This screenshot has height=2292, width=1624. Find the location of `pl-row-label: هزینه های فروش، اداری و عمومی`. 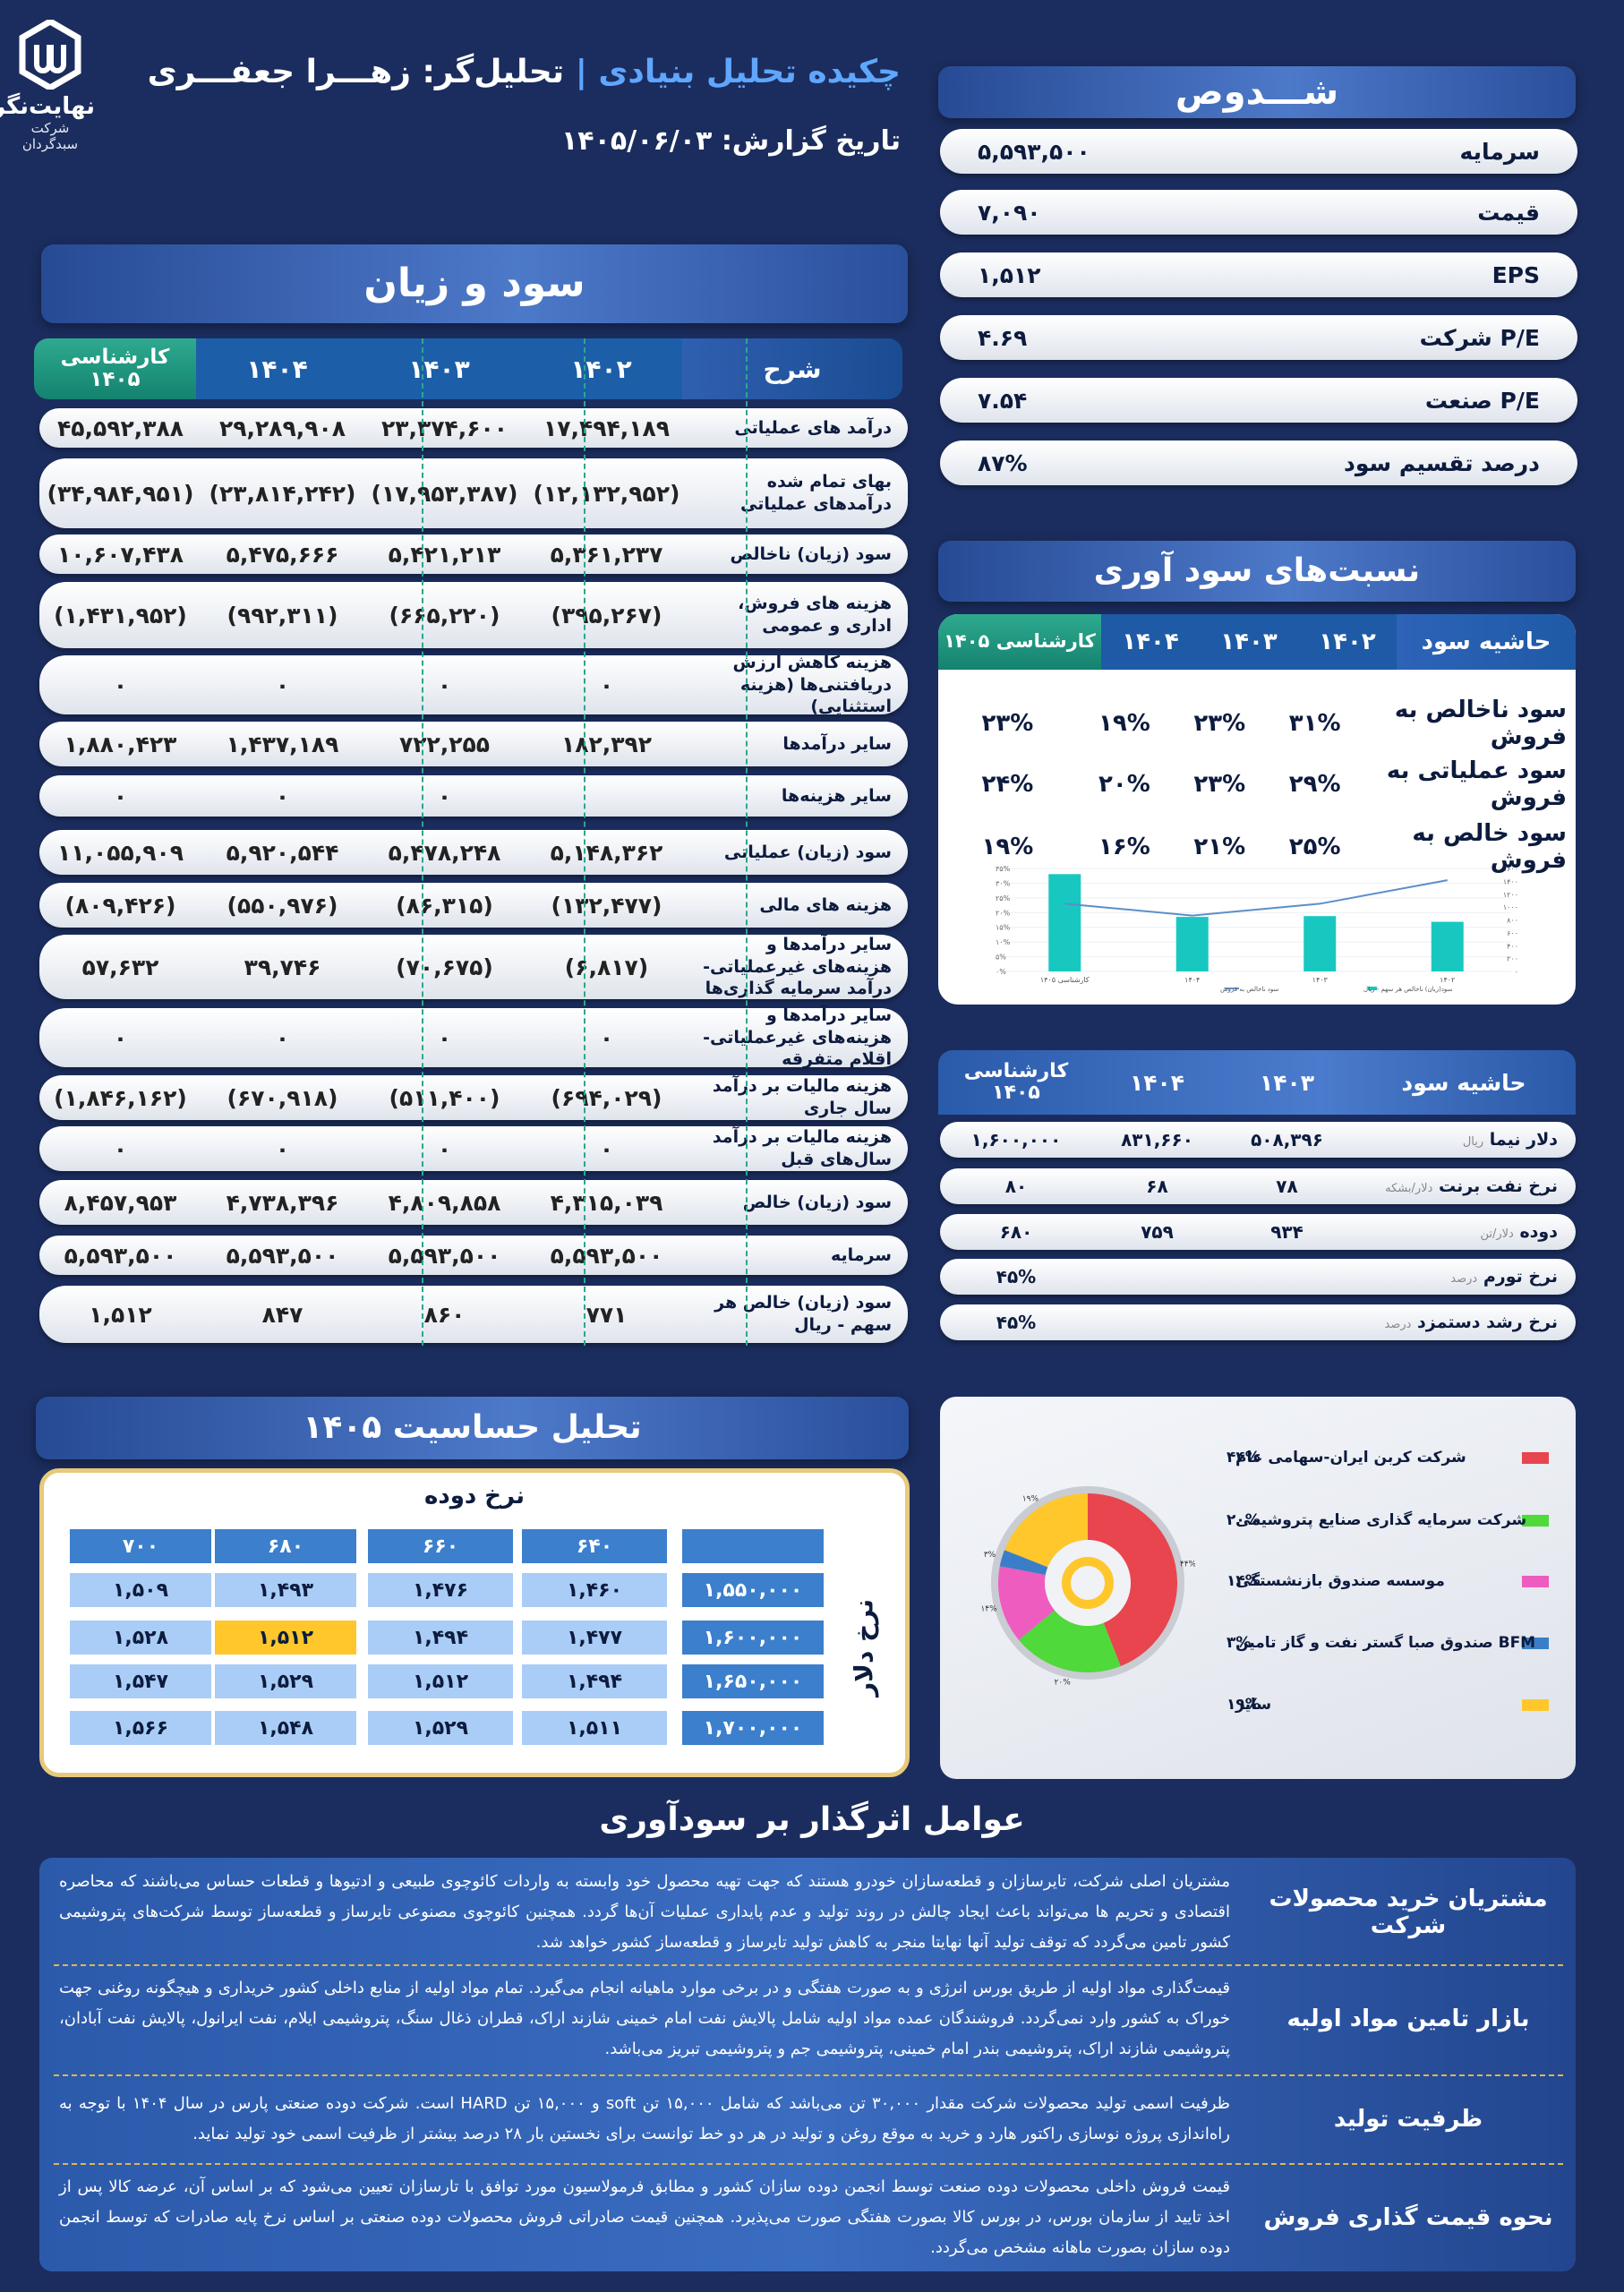

pl-row-label: هزینه های فروش، اداری و عمومی is located at coordinates (815, 615).